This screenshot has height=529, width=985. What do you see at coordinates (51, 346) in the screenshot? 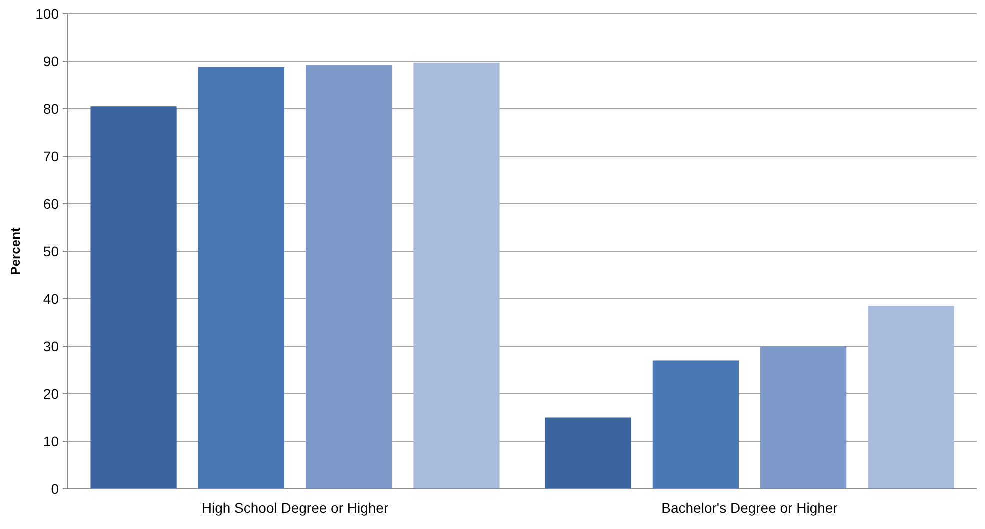
I see `y-tick-label: 30` at bounding box center [51, 346].